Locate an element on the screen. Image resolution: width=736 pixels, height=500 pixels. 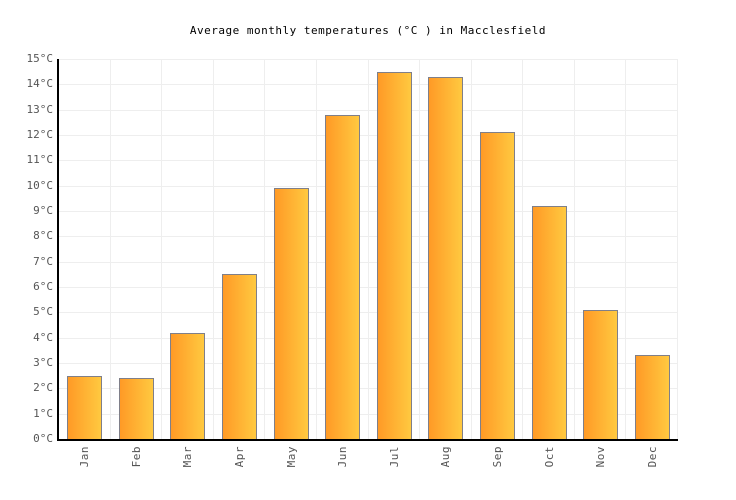
x-tick-label-text: Mar is located at coordinates (188, 457).